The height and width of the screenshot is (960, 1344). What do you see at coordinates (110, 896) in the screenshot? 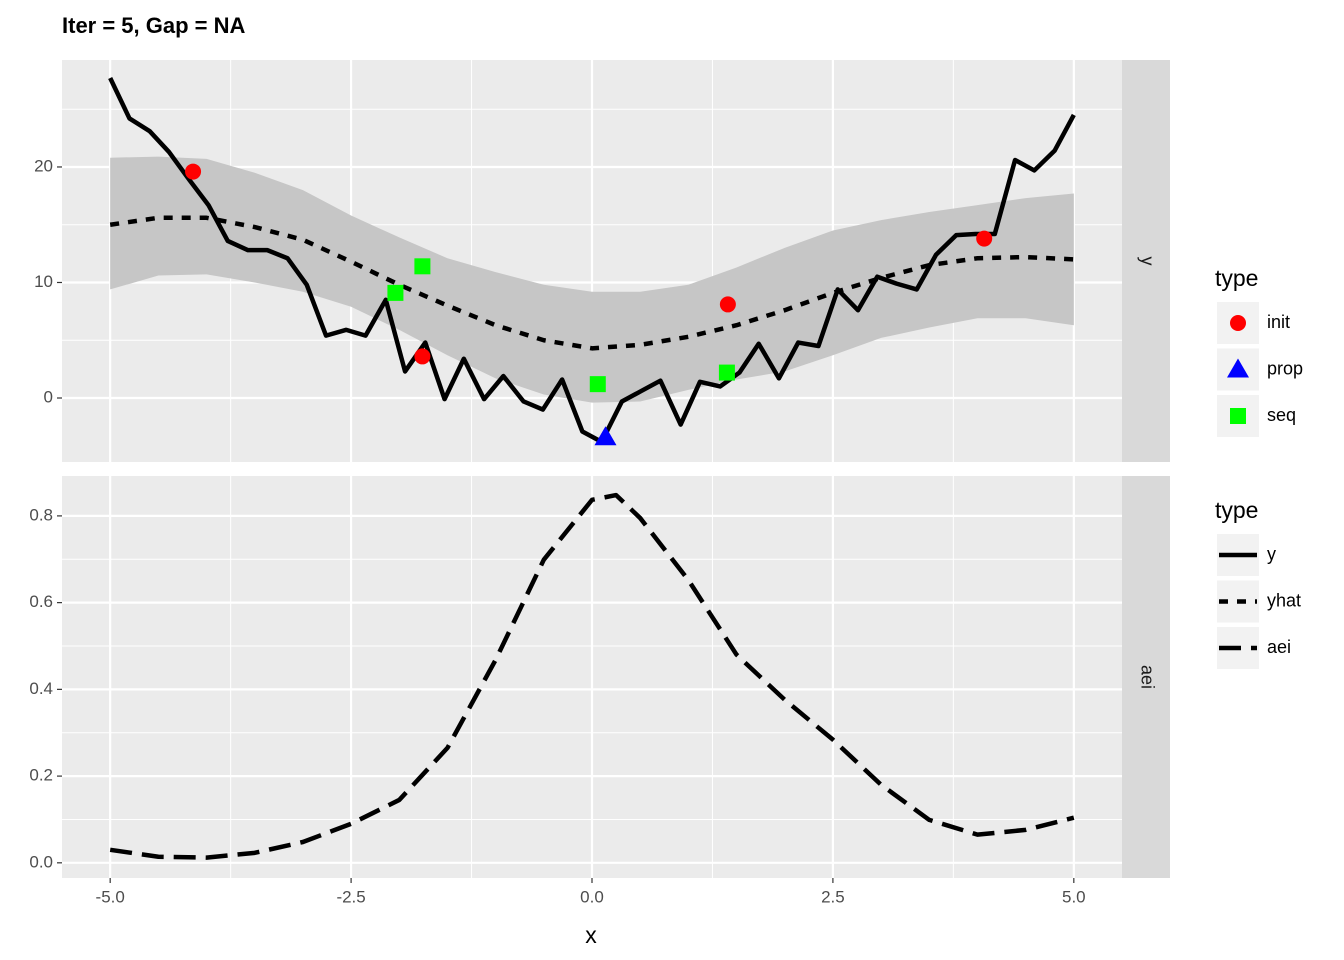
I see `x-tick-label: -5.0` at bounding box center [110, 896].